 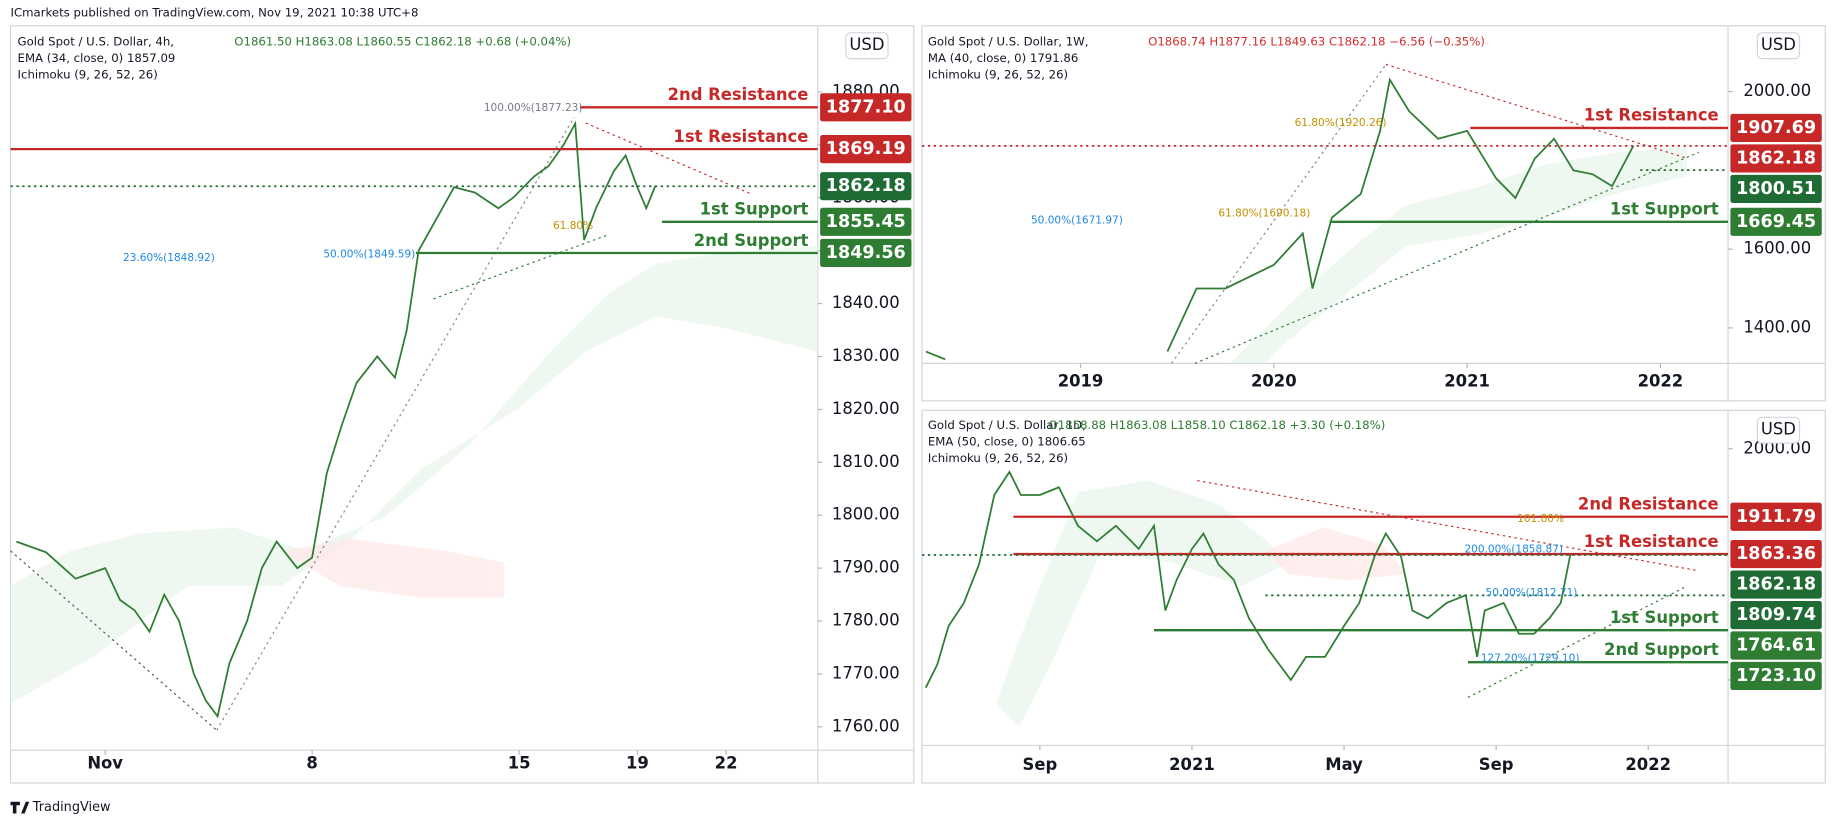 I want to click on chart-title: Gold Spot / U.S. Dollar, 1W,, so click(x=1008, y=42).